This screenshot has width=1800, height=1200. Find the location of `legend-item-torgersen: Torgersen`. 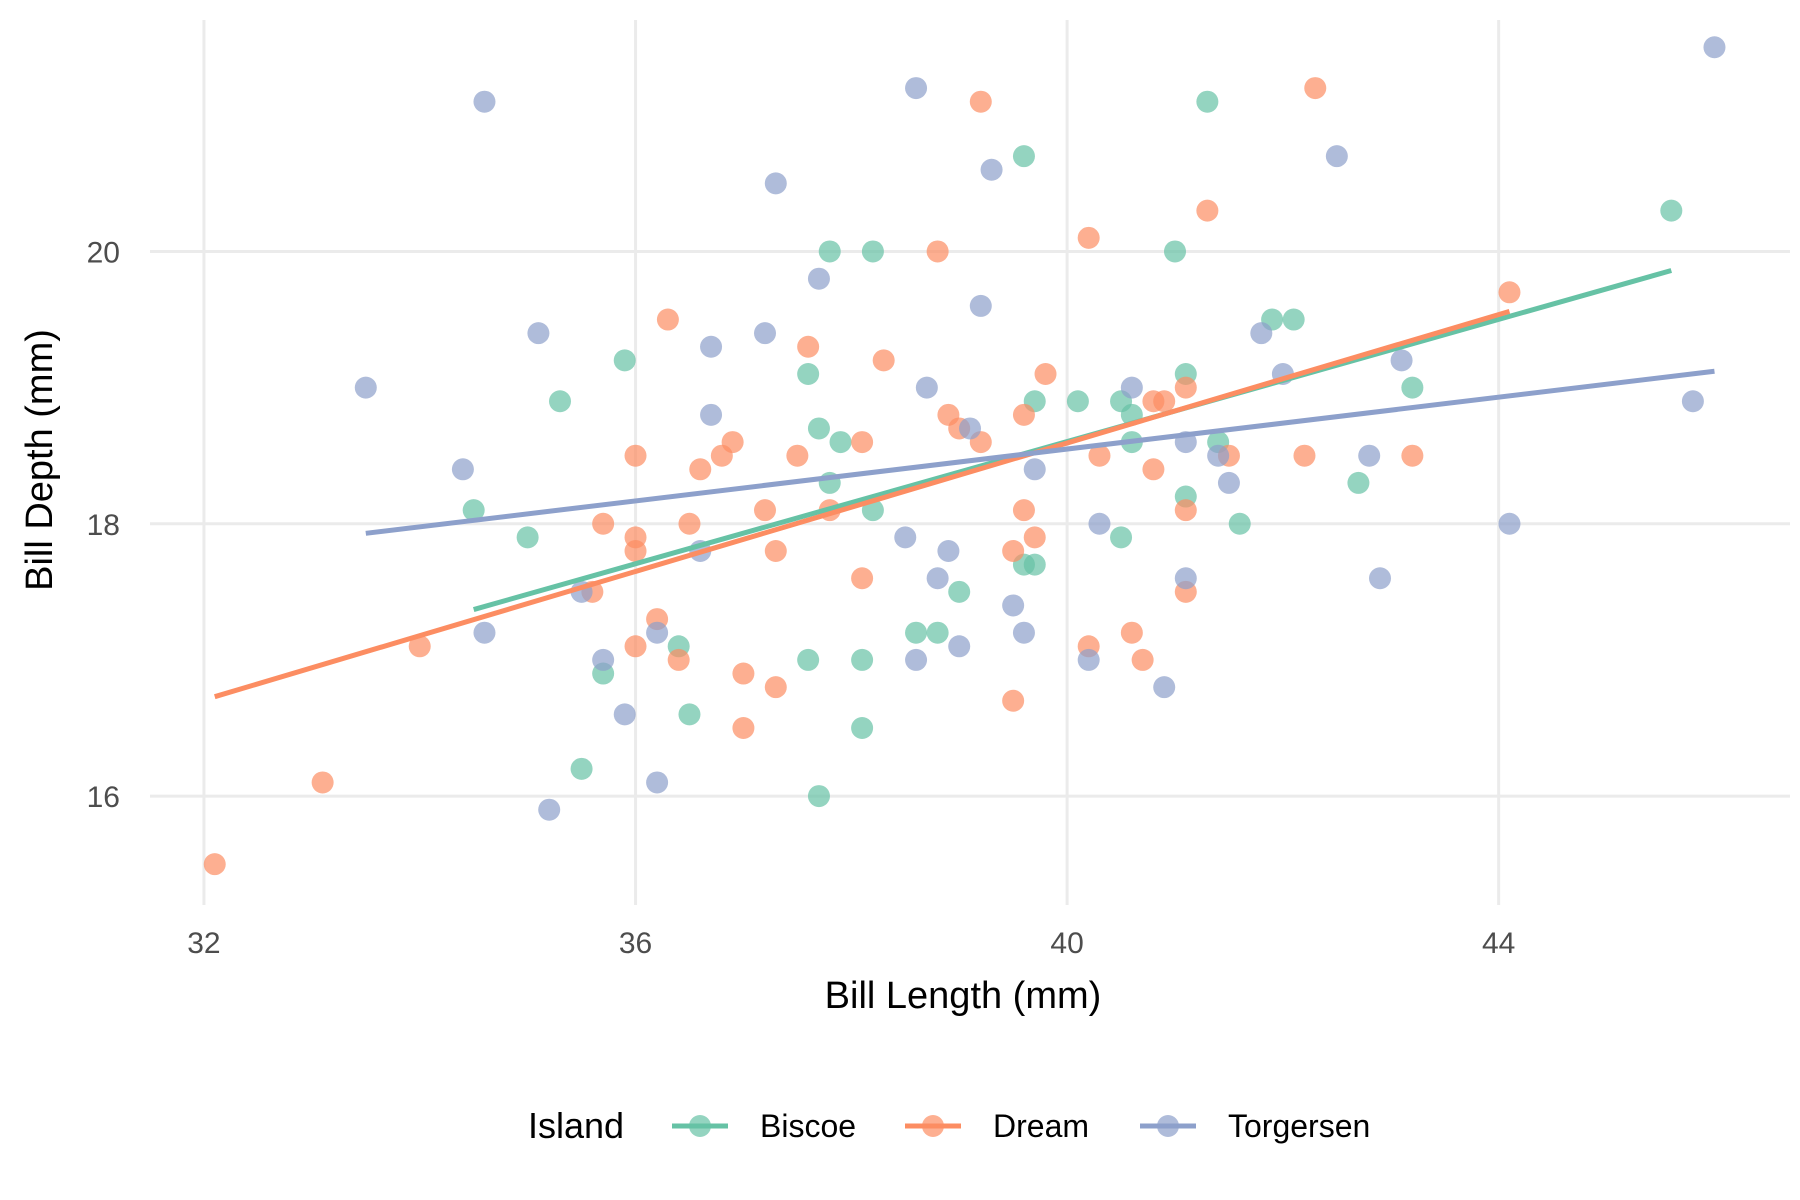

legend-item-torgersen: Torgersen is located at coordinates (1255, 1126).